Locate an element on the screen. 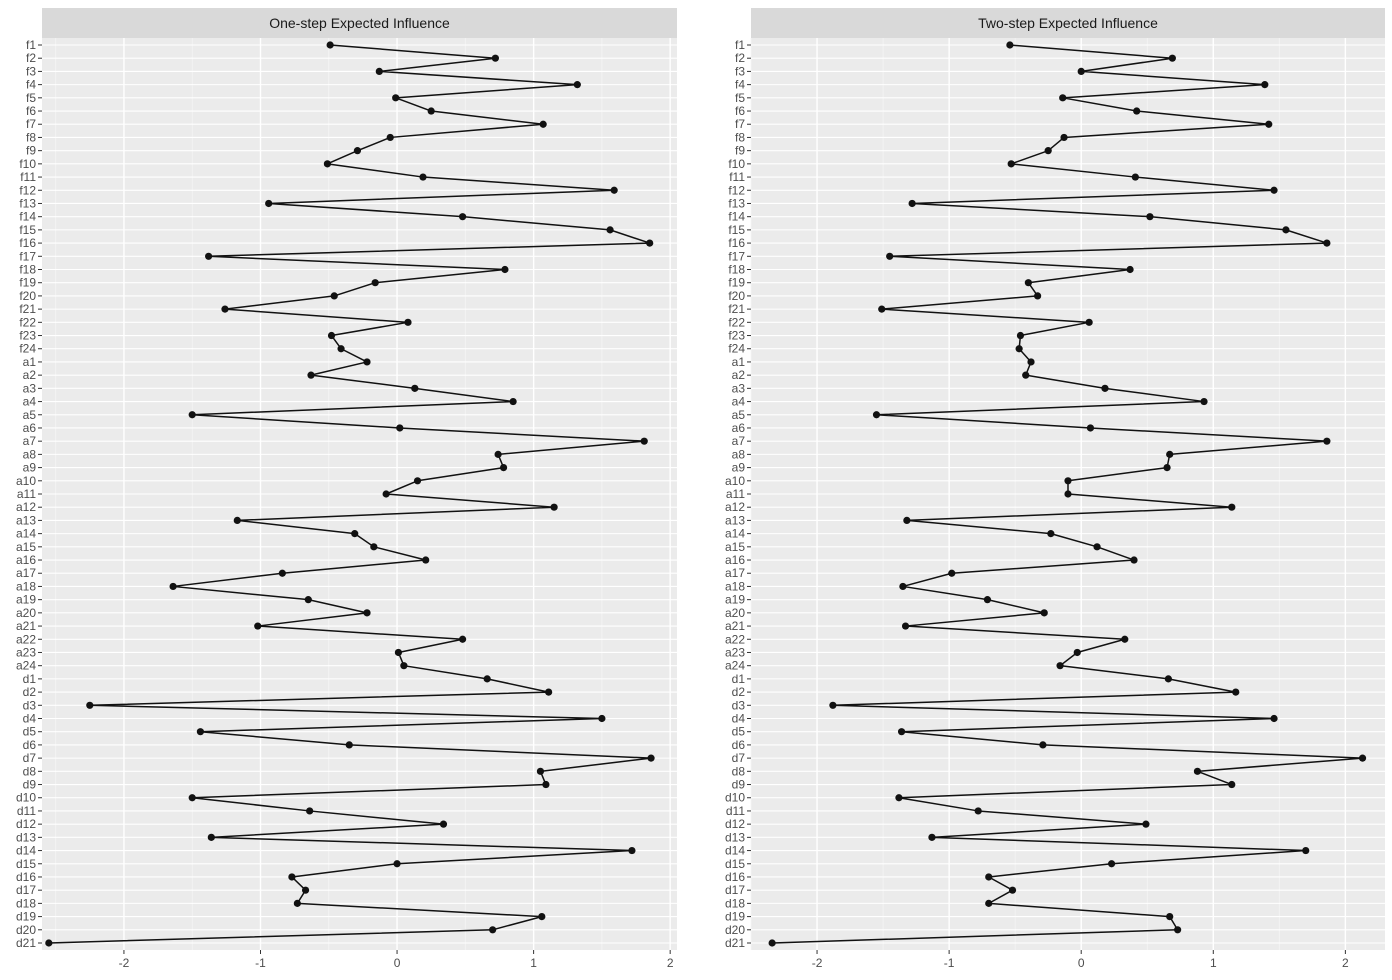 Image resolution: width=1392 pixels, height=980 pixels. data-point-f22 is located at coordinates (408, 322).